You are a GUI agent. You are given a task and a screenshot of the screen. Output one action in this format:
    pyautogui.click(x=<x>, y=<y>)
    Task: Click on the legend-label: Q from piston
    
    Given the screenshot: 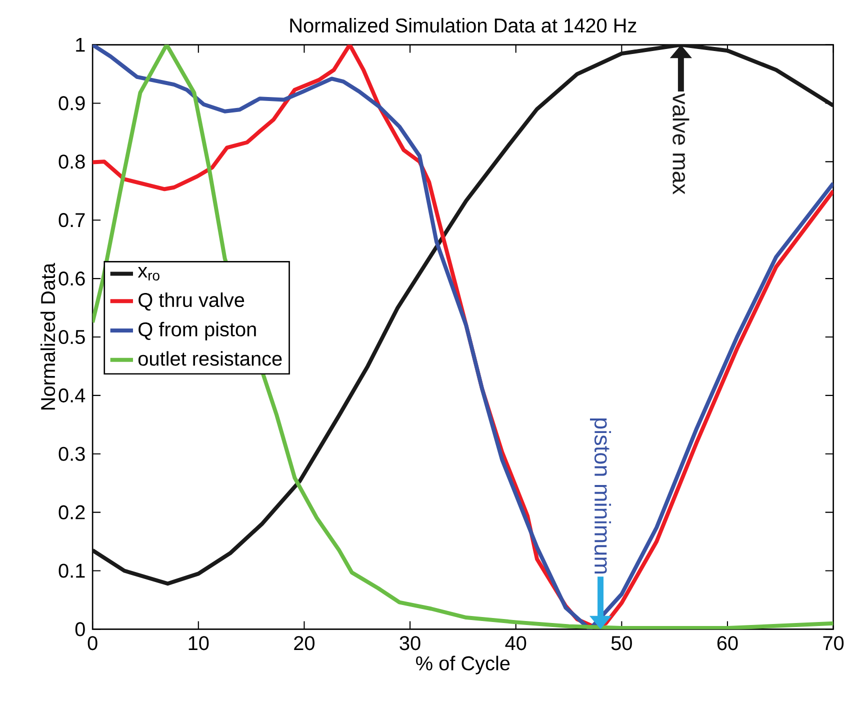 What is the action you would take?
    pyautogui.click(x=197, y=331)
    